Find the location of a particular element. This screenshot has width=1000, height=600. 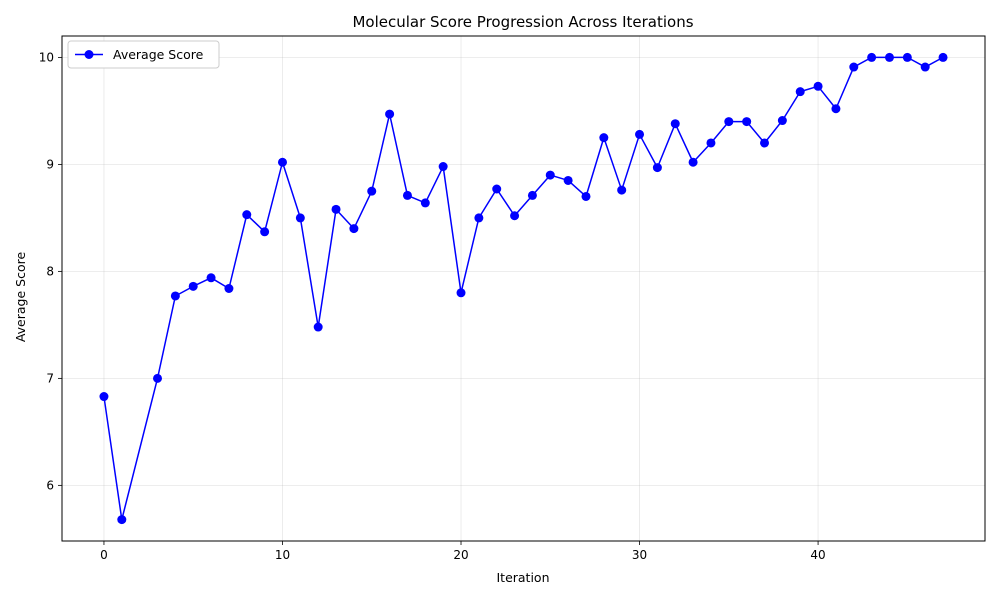

x-tick-label: 40 is located at coordinates (817, 555).